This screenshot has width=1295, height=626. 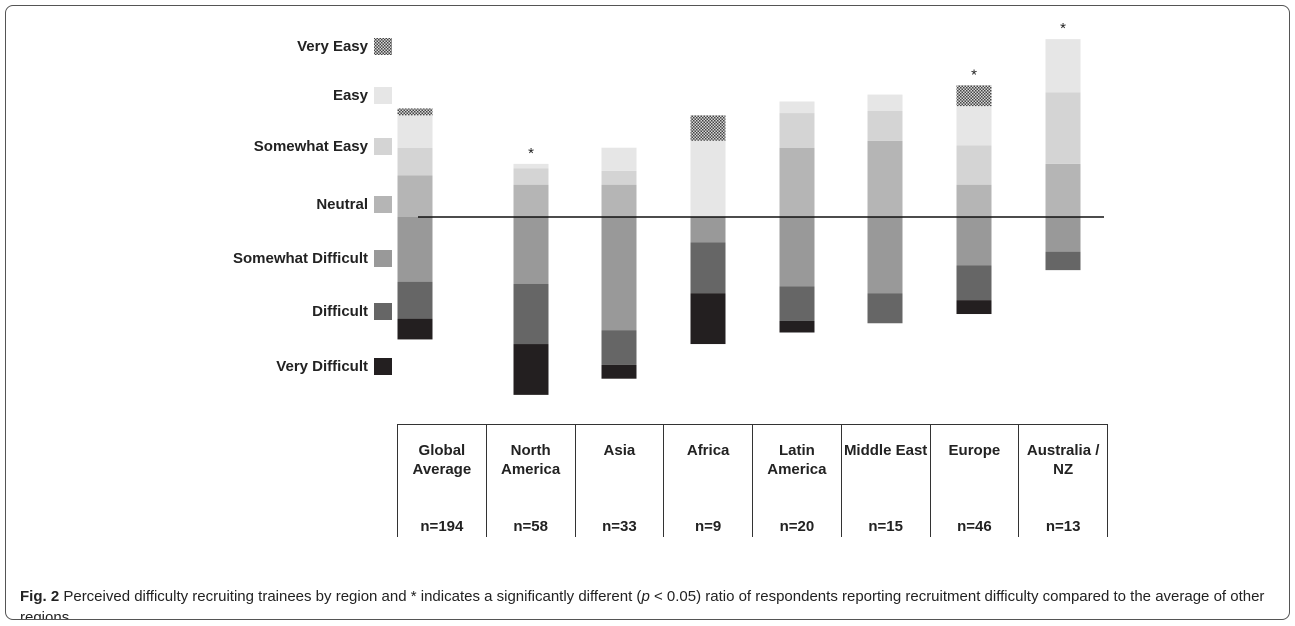 What do you see at coordinates (333, 46) in the screenshot?
I see `legend-label: Very Easy` at bounding box center [333, 46].